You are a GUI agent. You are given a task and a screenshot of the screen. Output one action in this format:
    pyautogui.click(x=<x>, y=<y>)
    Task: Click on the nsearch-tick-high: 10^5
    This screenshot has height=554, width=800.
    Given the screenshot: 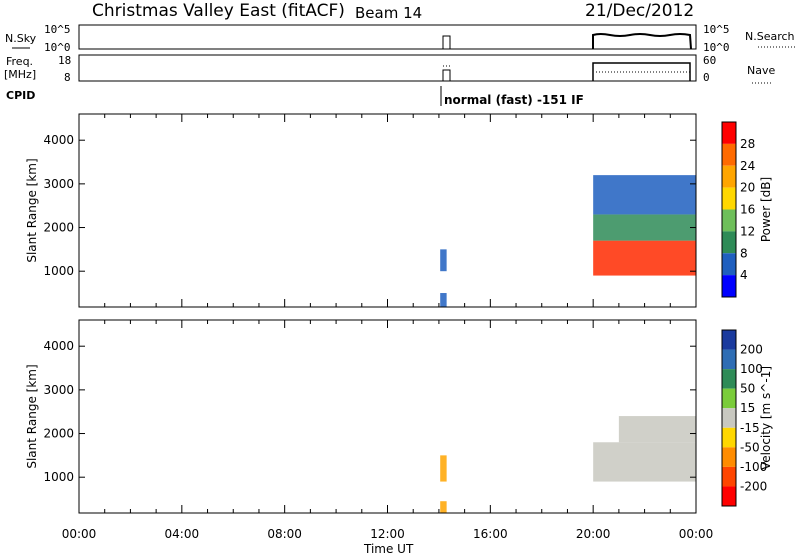 What is the action you would take?
    pyautogui.click(x=716, y=29)
    